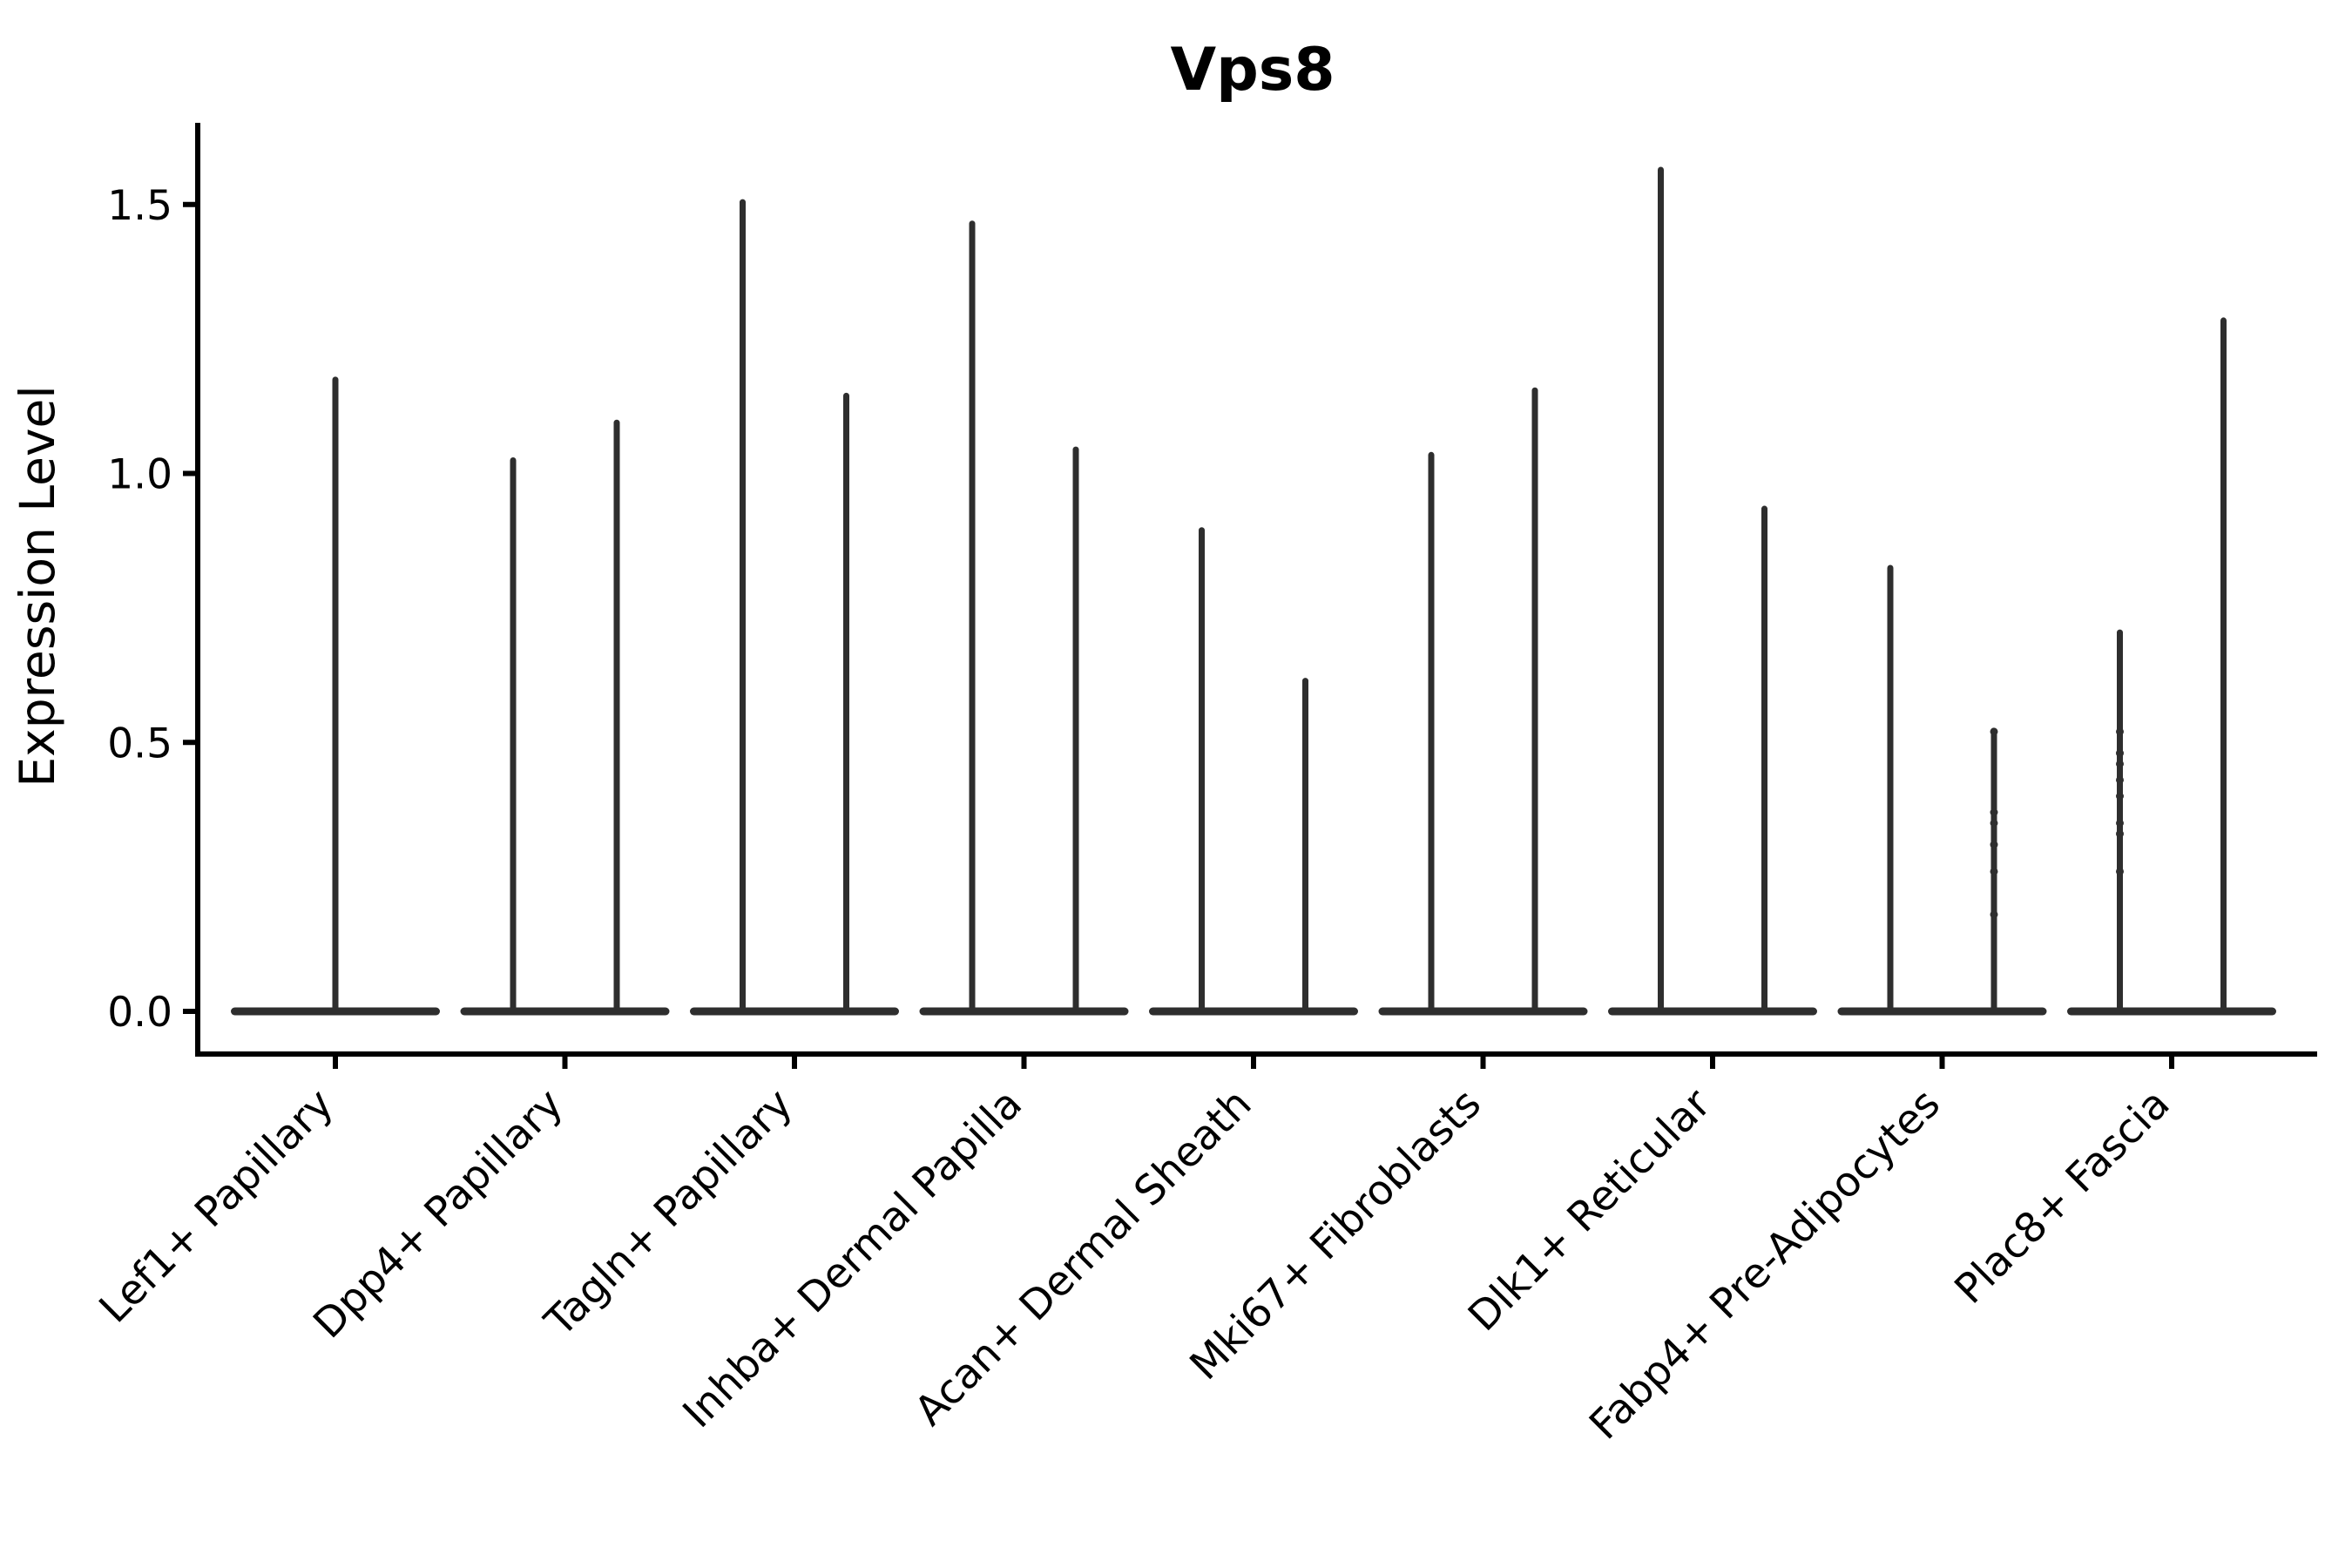  I want to click on y-tick-label: 0.5, so click(139, 743).